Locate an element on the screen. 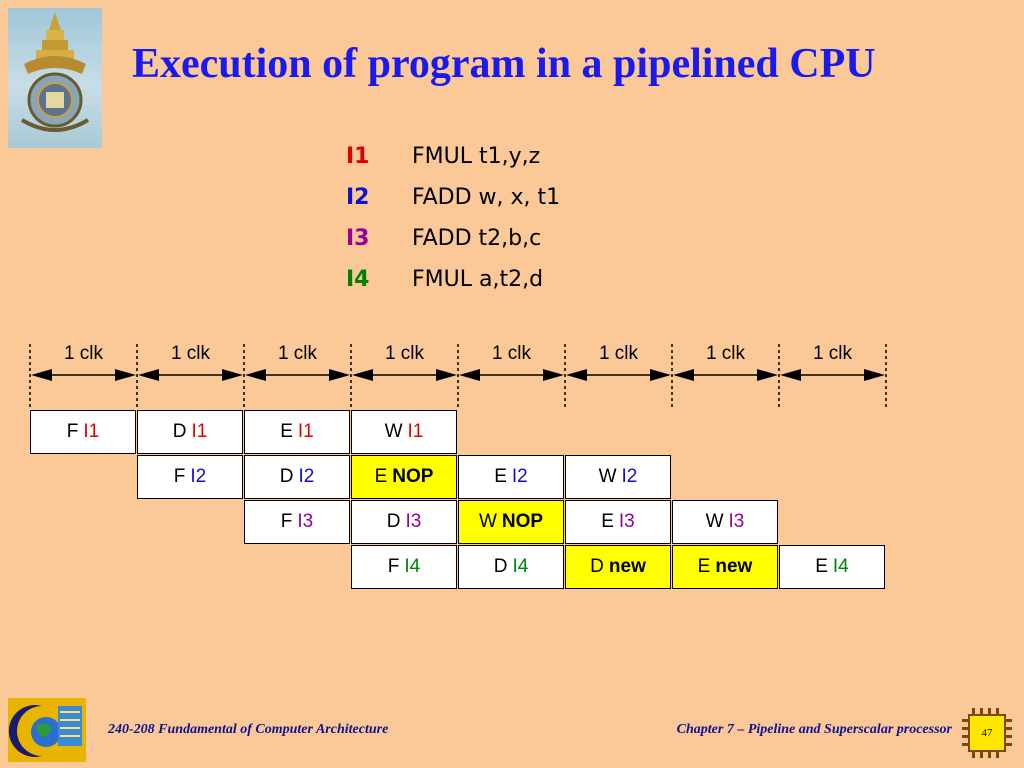  pipeline-stage-cell: F I4 is located at coordinates (404, 567).